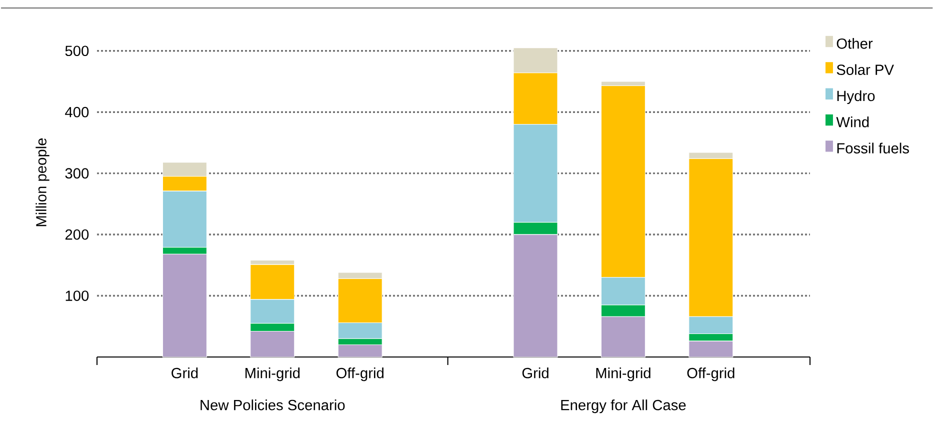 The image size is (934, 422). Describe the element at coordinates (865, 69) in the screenshot. I see `legend-label: Solar PV` at that location.